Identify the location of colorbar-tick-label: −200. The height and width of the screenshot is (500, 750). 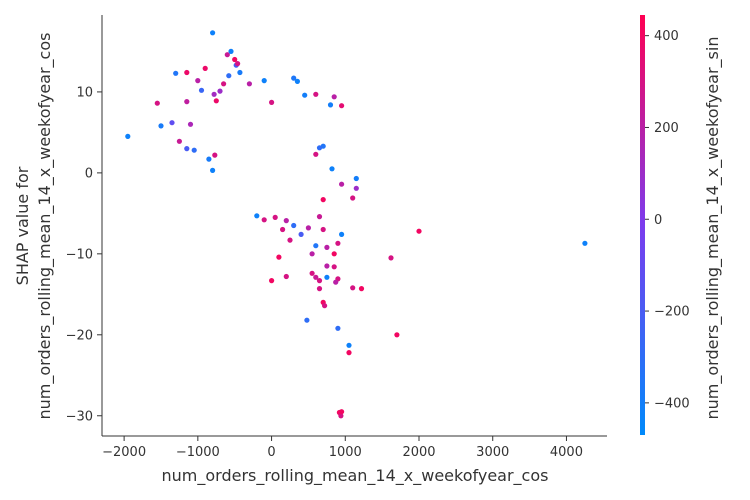
(672, 312).